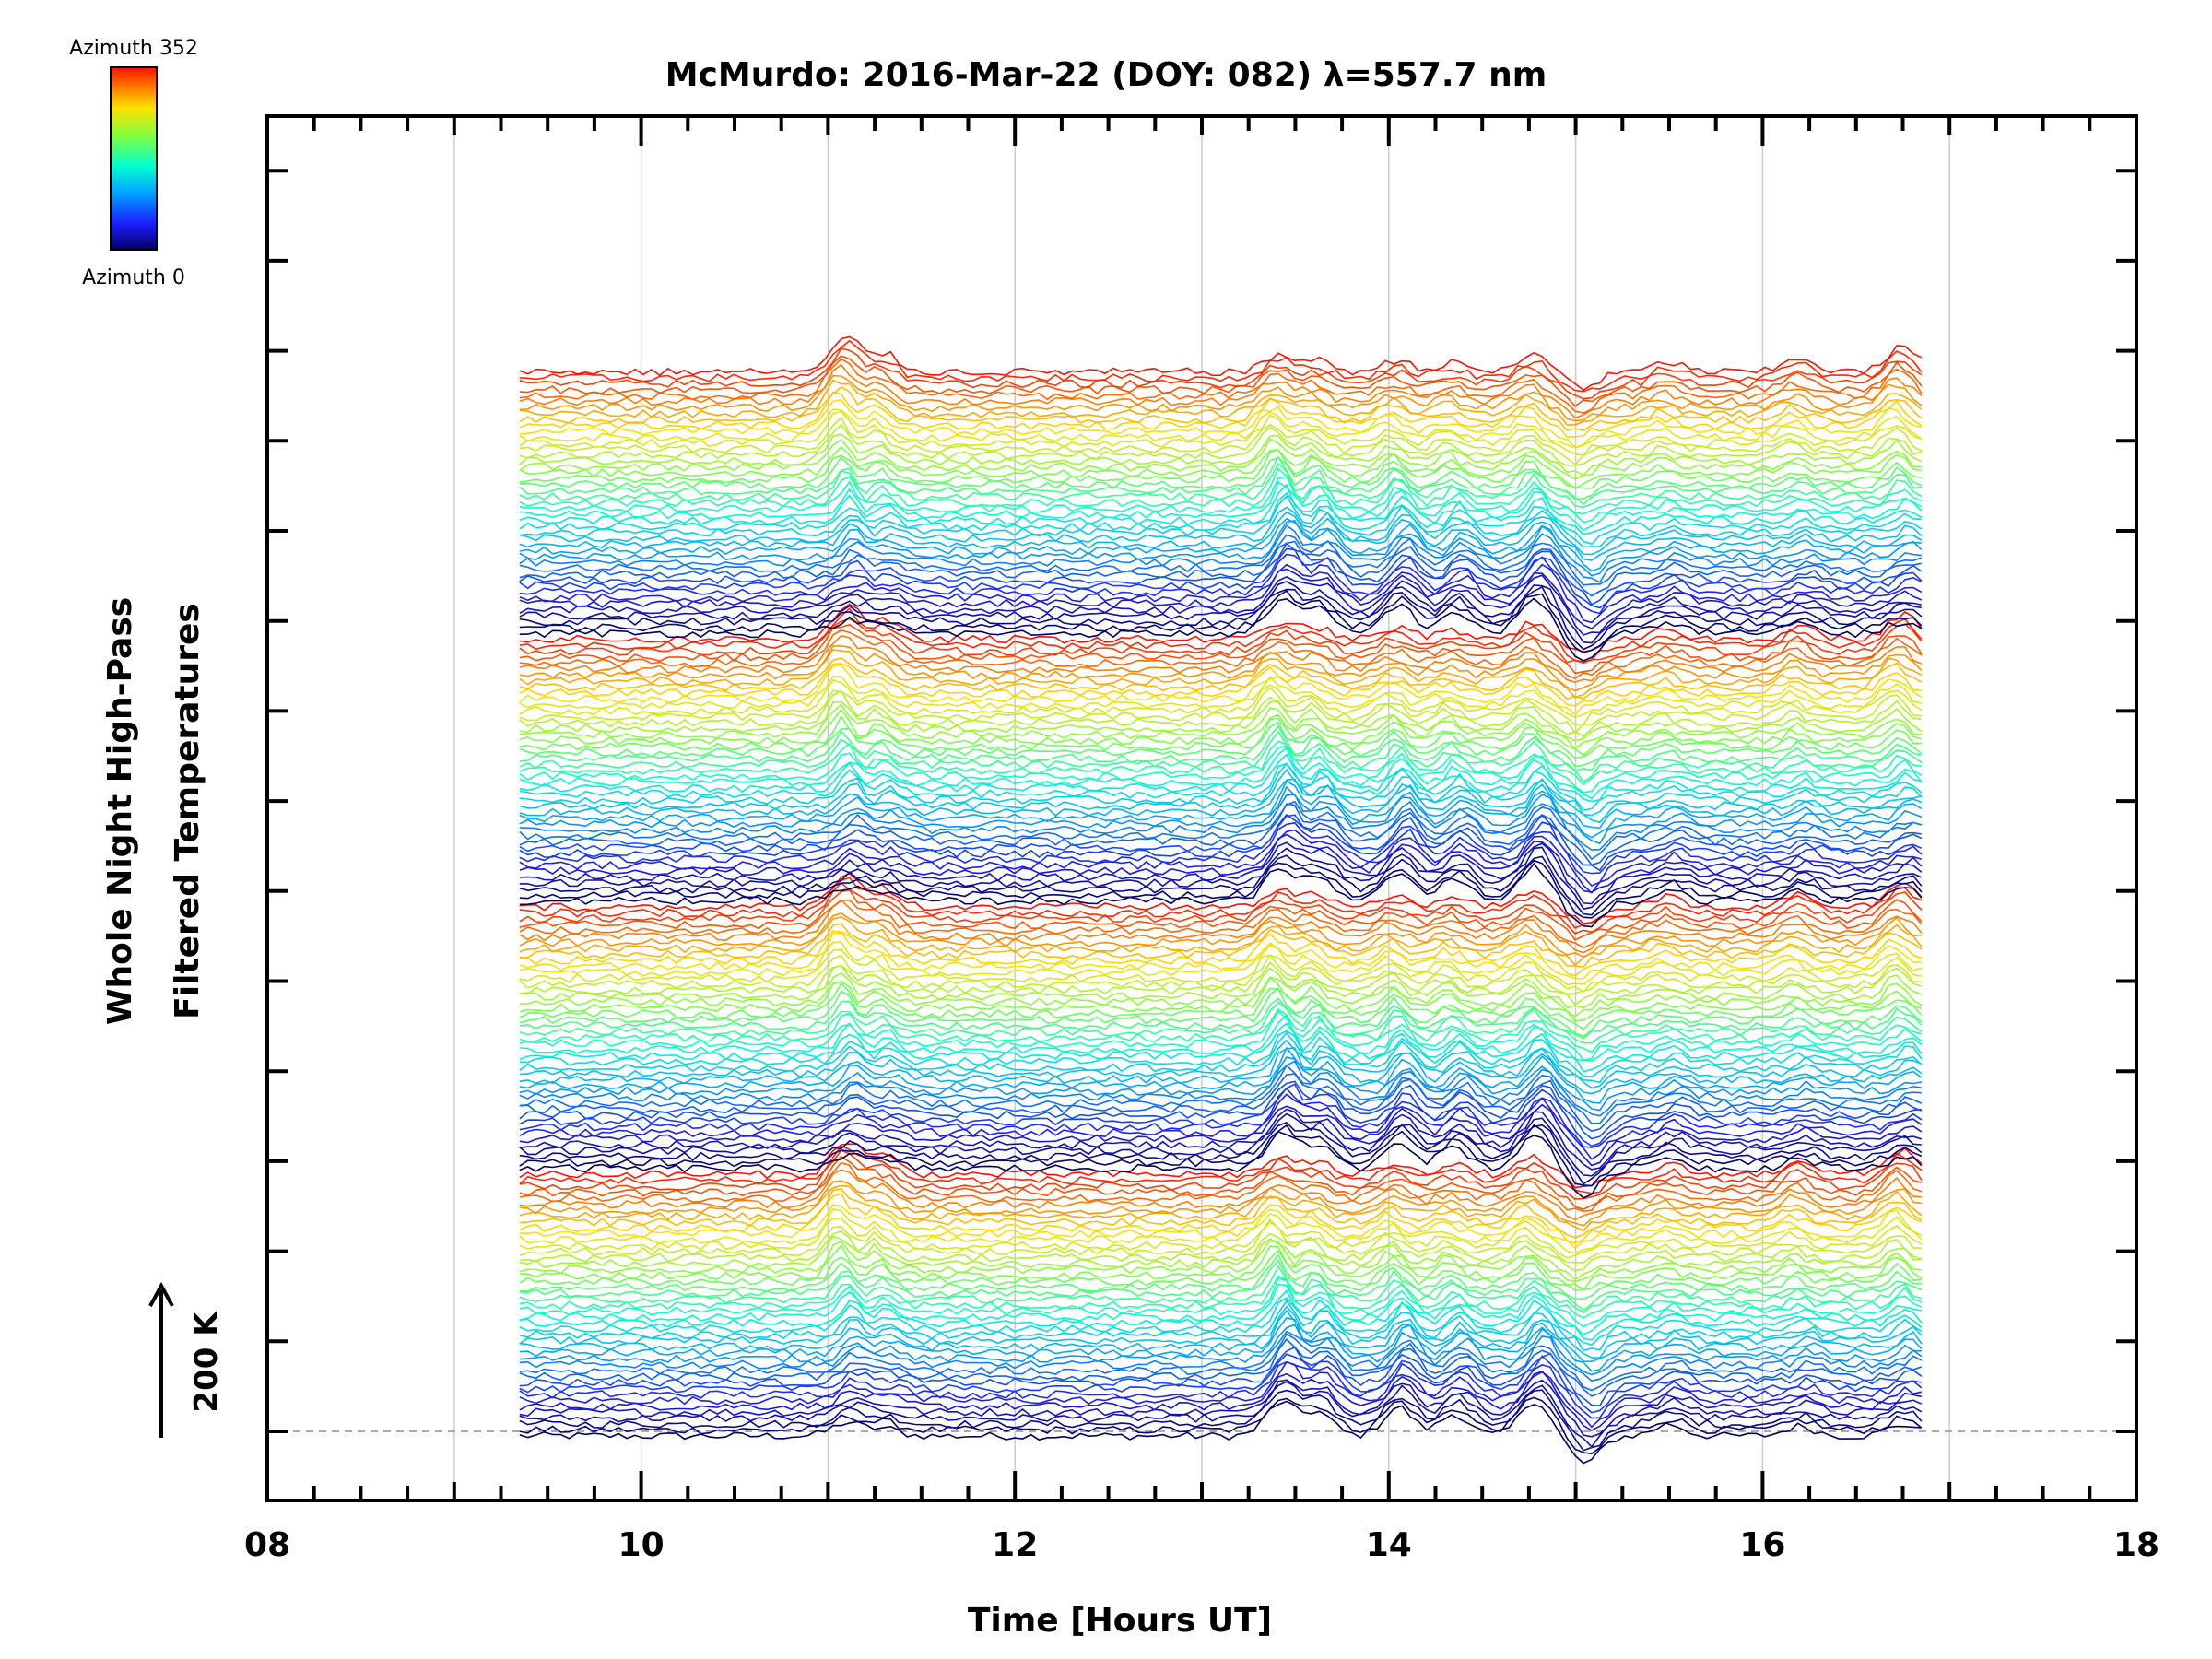 The width and height of the screenshot is (2212, 1659). What do you see at coordinates (641, 1545) in the screenshot?
I see `x-tick-label: 10` at bounding box center [641, 1545].